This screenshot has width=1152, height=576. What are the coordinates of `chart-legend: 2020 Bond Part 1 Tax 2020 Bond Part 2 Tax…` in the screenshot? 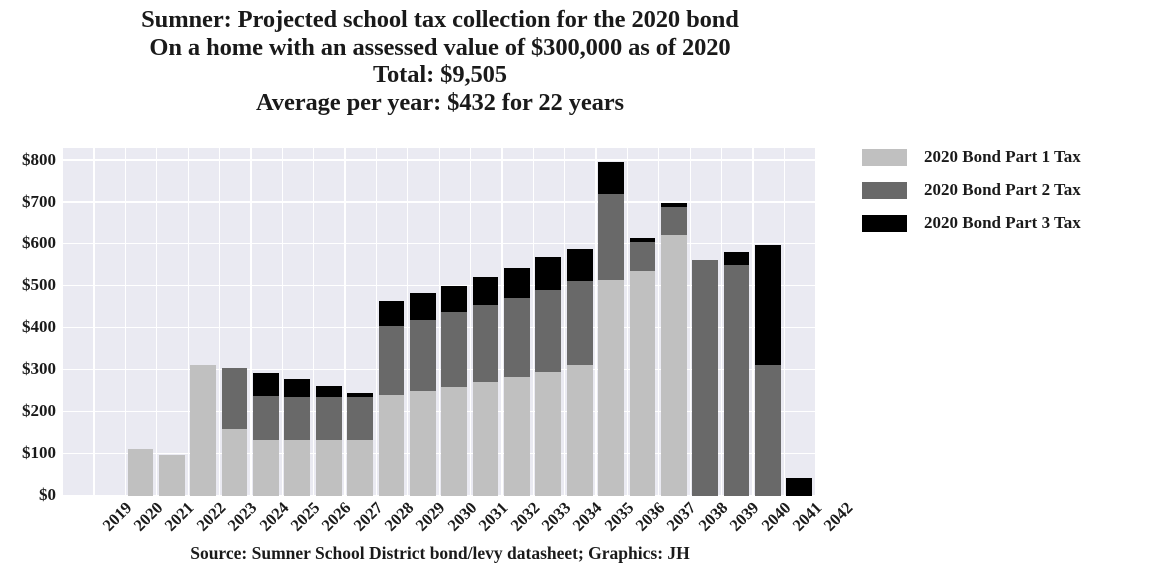 It's located at (1002, 191).